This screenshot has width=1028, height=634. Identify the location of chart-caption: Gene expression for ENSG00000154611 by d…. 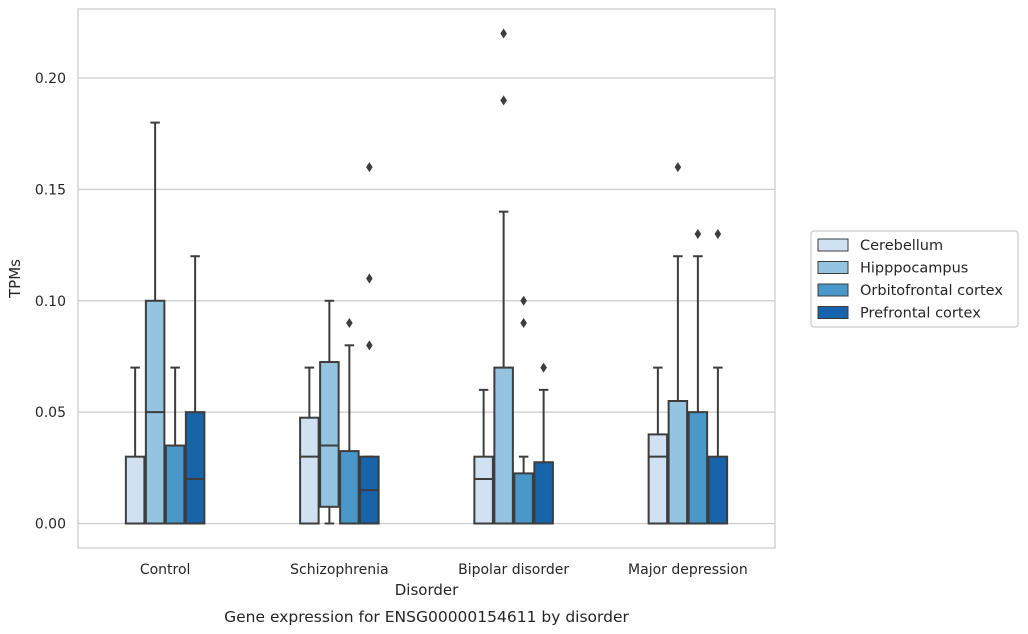
(426, 617).